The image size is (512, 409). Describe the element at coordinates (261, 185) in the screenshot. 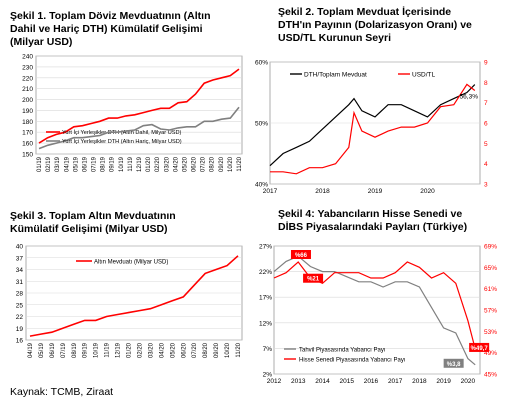

I see `y-left-tick-label: 40%` at that location.